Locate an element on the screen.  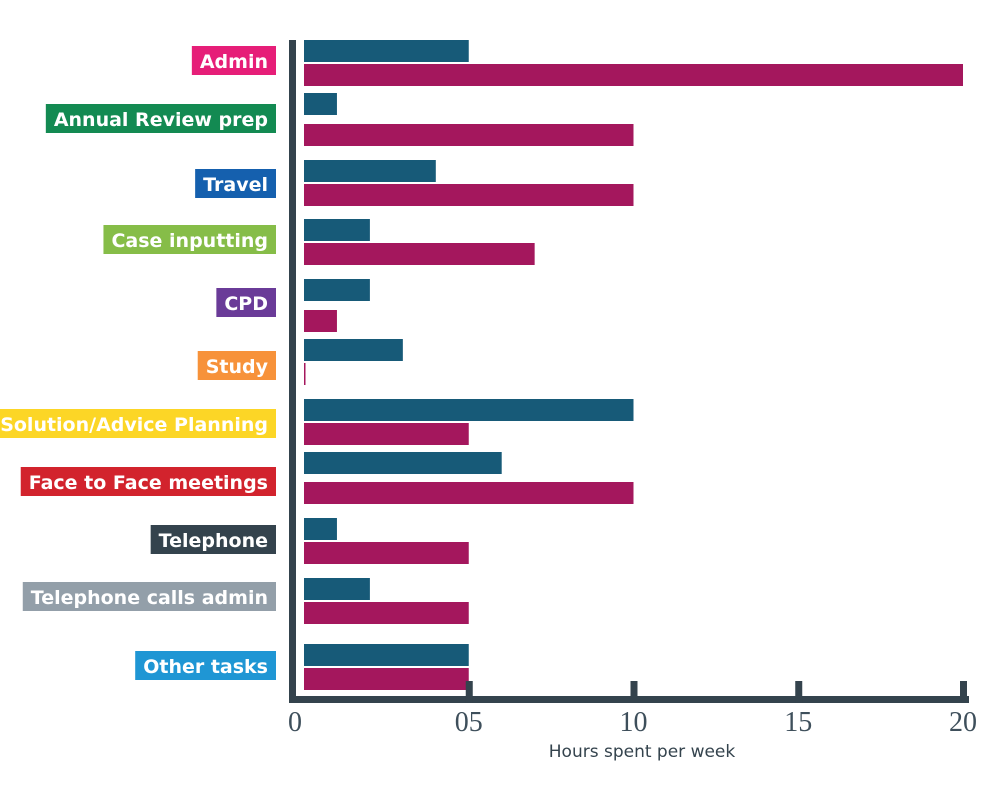
category-label-text: Face to Face meetings is located at coordinates (148, 483).